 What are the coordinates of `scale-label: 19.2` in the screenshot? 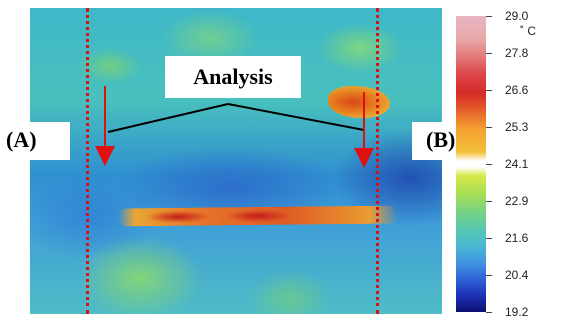 It's located at (517, 312).